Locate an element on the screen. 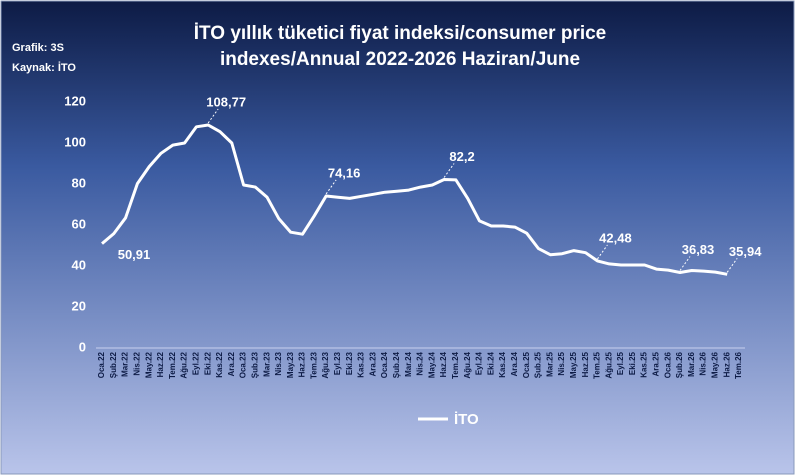 This screenshot has width=795, height=475. x-tick-label: Haz.25 is located at coordinates (585, 364).